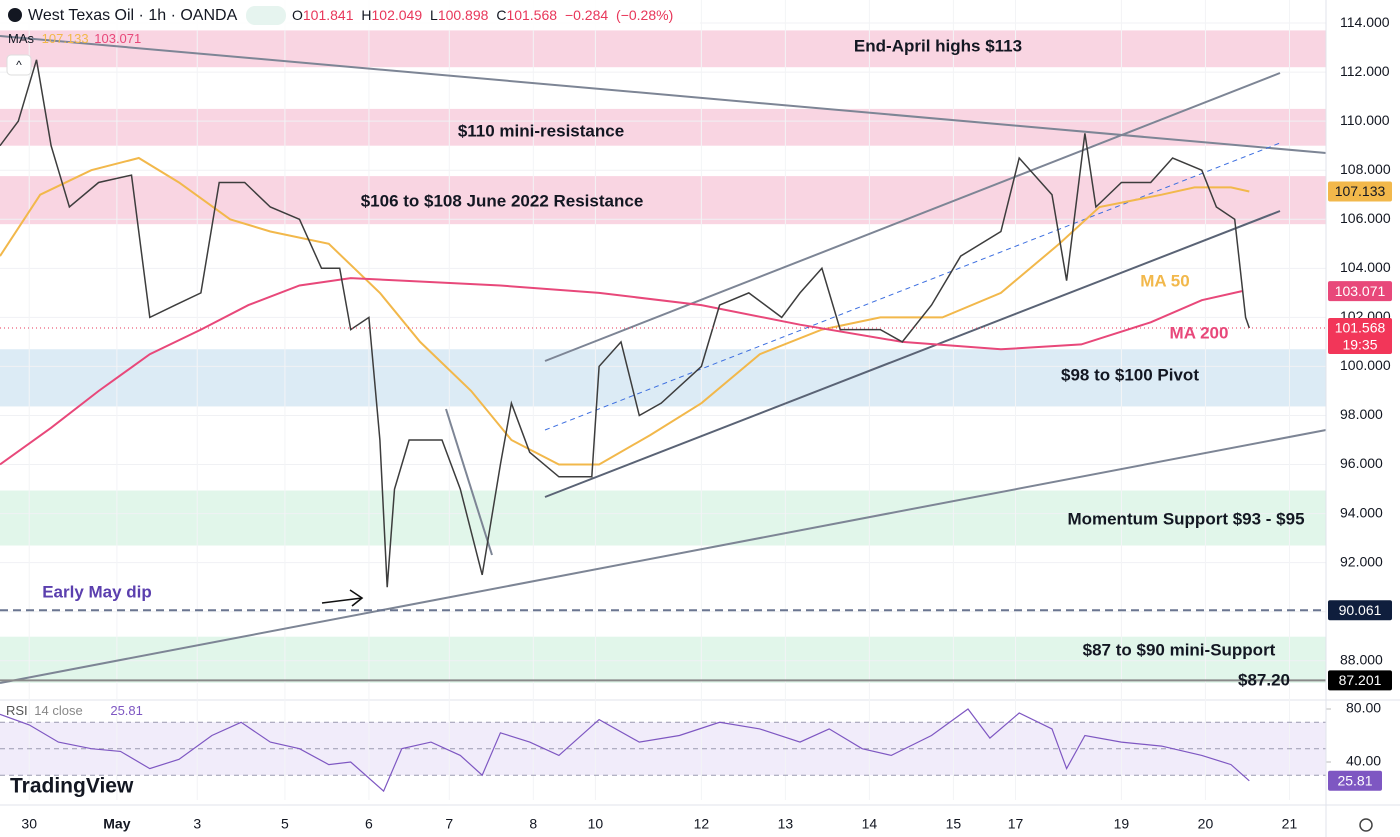 Image resolution: width=1400 pixels, height=837 pixels. I want to click on change: −0.284, so click(586, 15).